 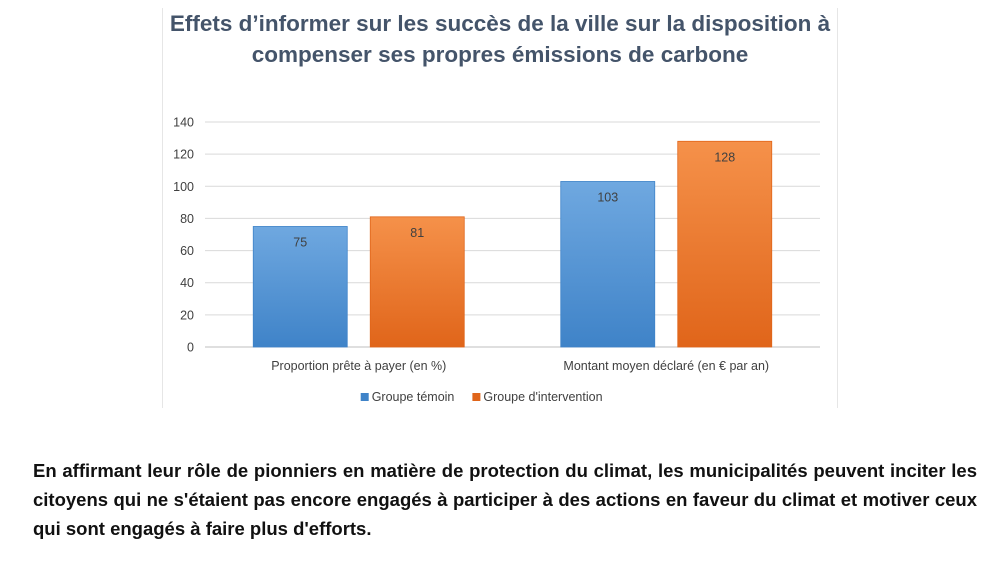 I want to click on y-tick-label: 0, so click(x=190, y=348).